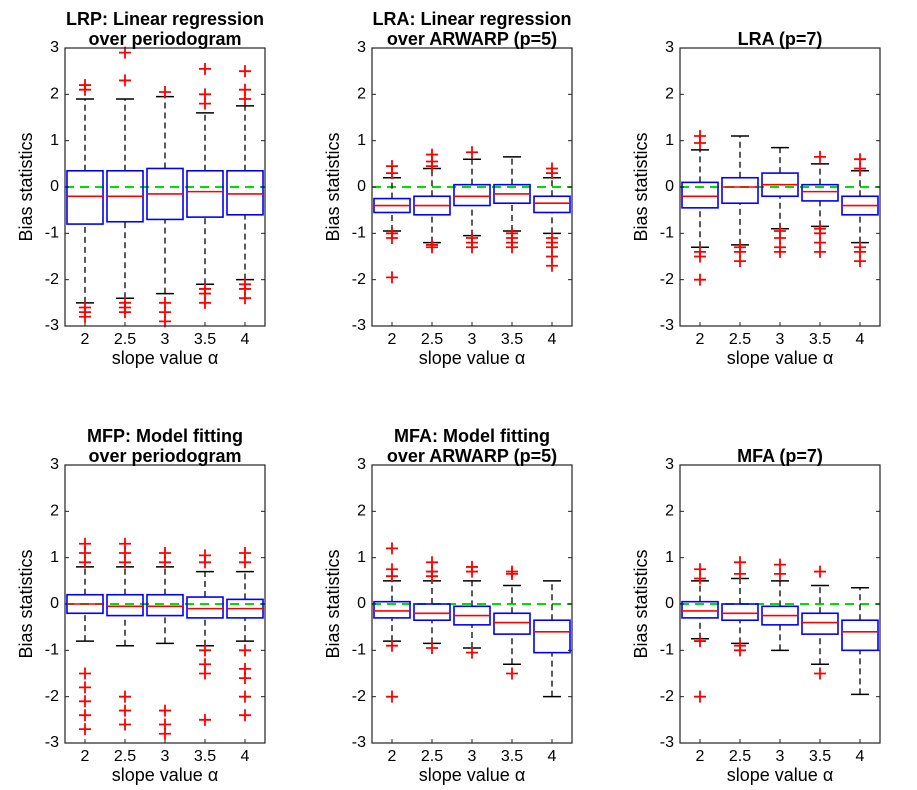 The height and width of the screenshot is (790, 917). Describe the element at coordinates (164, 456) in the screenshot. I see `subplot-title: over periodogram` at that location.